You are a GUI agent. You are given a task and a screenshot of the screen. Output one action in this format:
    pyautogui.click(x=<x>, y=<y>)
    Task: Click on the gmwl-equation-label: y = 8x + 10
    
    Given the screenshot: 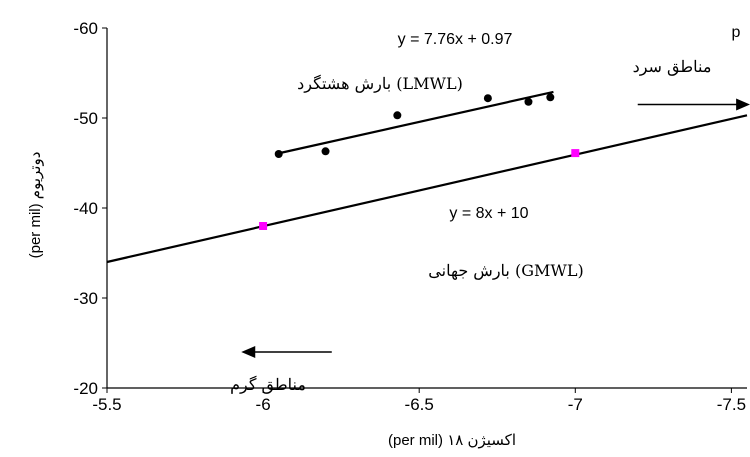 What is the action you would take?
    pyautogui.click(x=488, y=213)
    